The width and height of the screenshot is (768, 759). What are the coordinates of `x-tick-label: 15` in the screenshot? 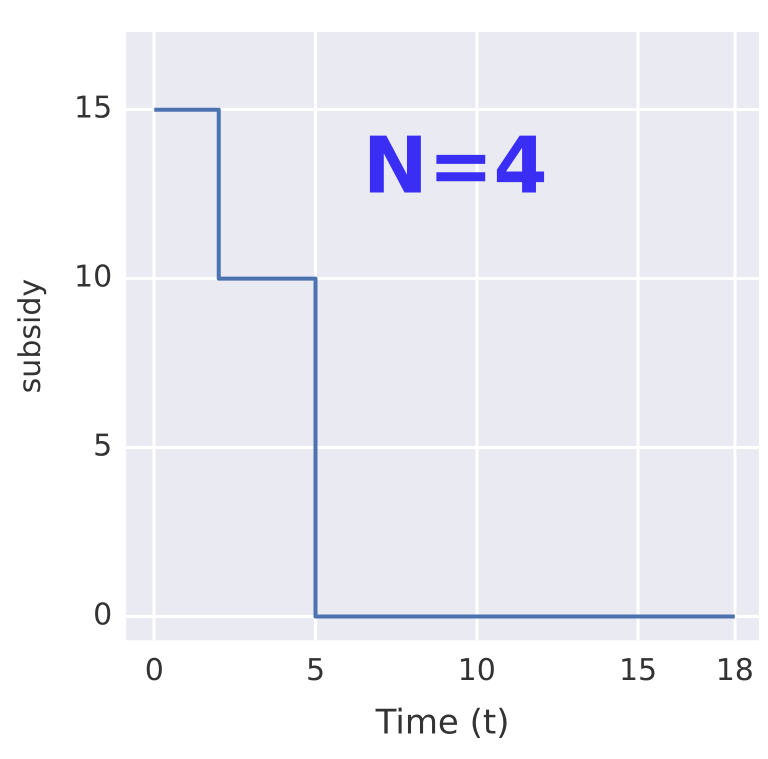 It's located at (638, 670).